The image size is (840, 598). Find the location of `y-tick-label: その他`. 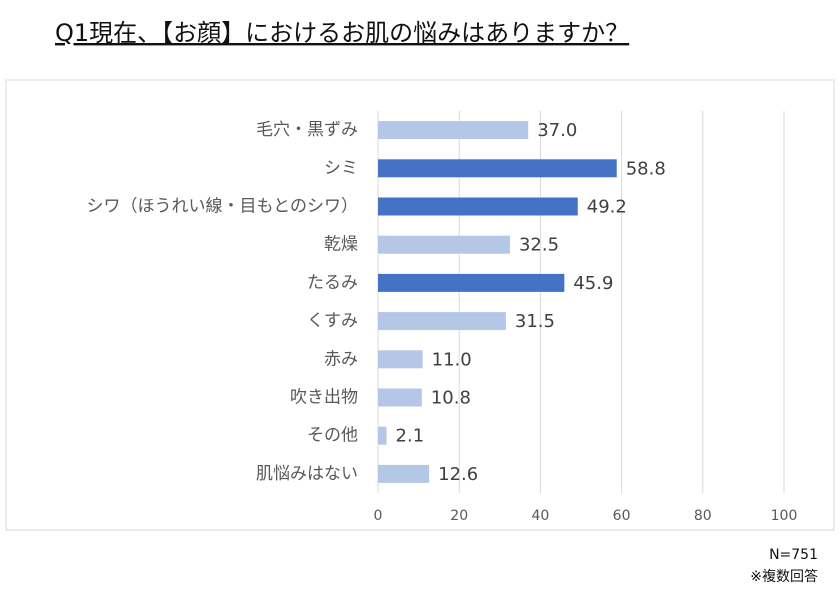

y-tick-label: その他 is located at coordinates (332, 436).